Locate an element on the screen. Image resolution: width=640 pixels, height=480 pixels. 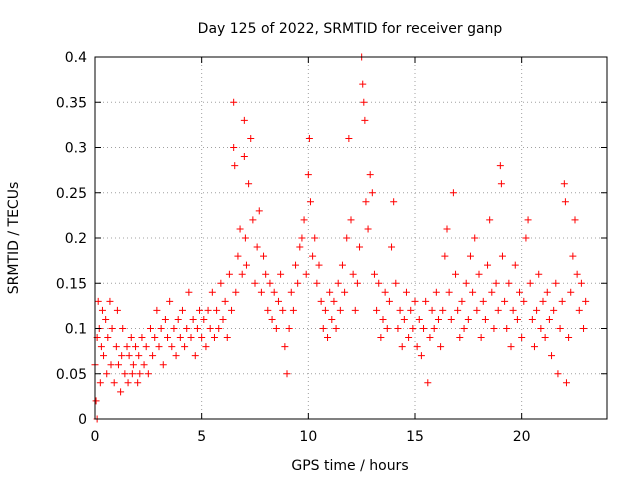
x-tick-label: 20 is located at coordinates (522, 437).